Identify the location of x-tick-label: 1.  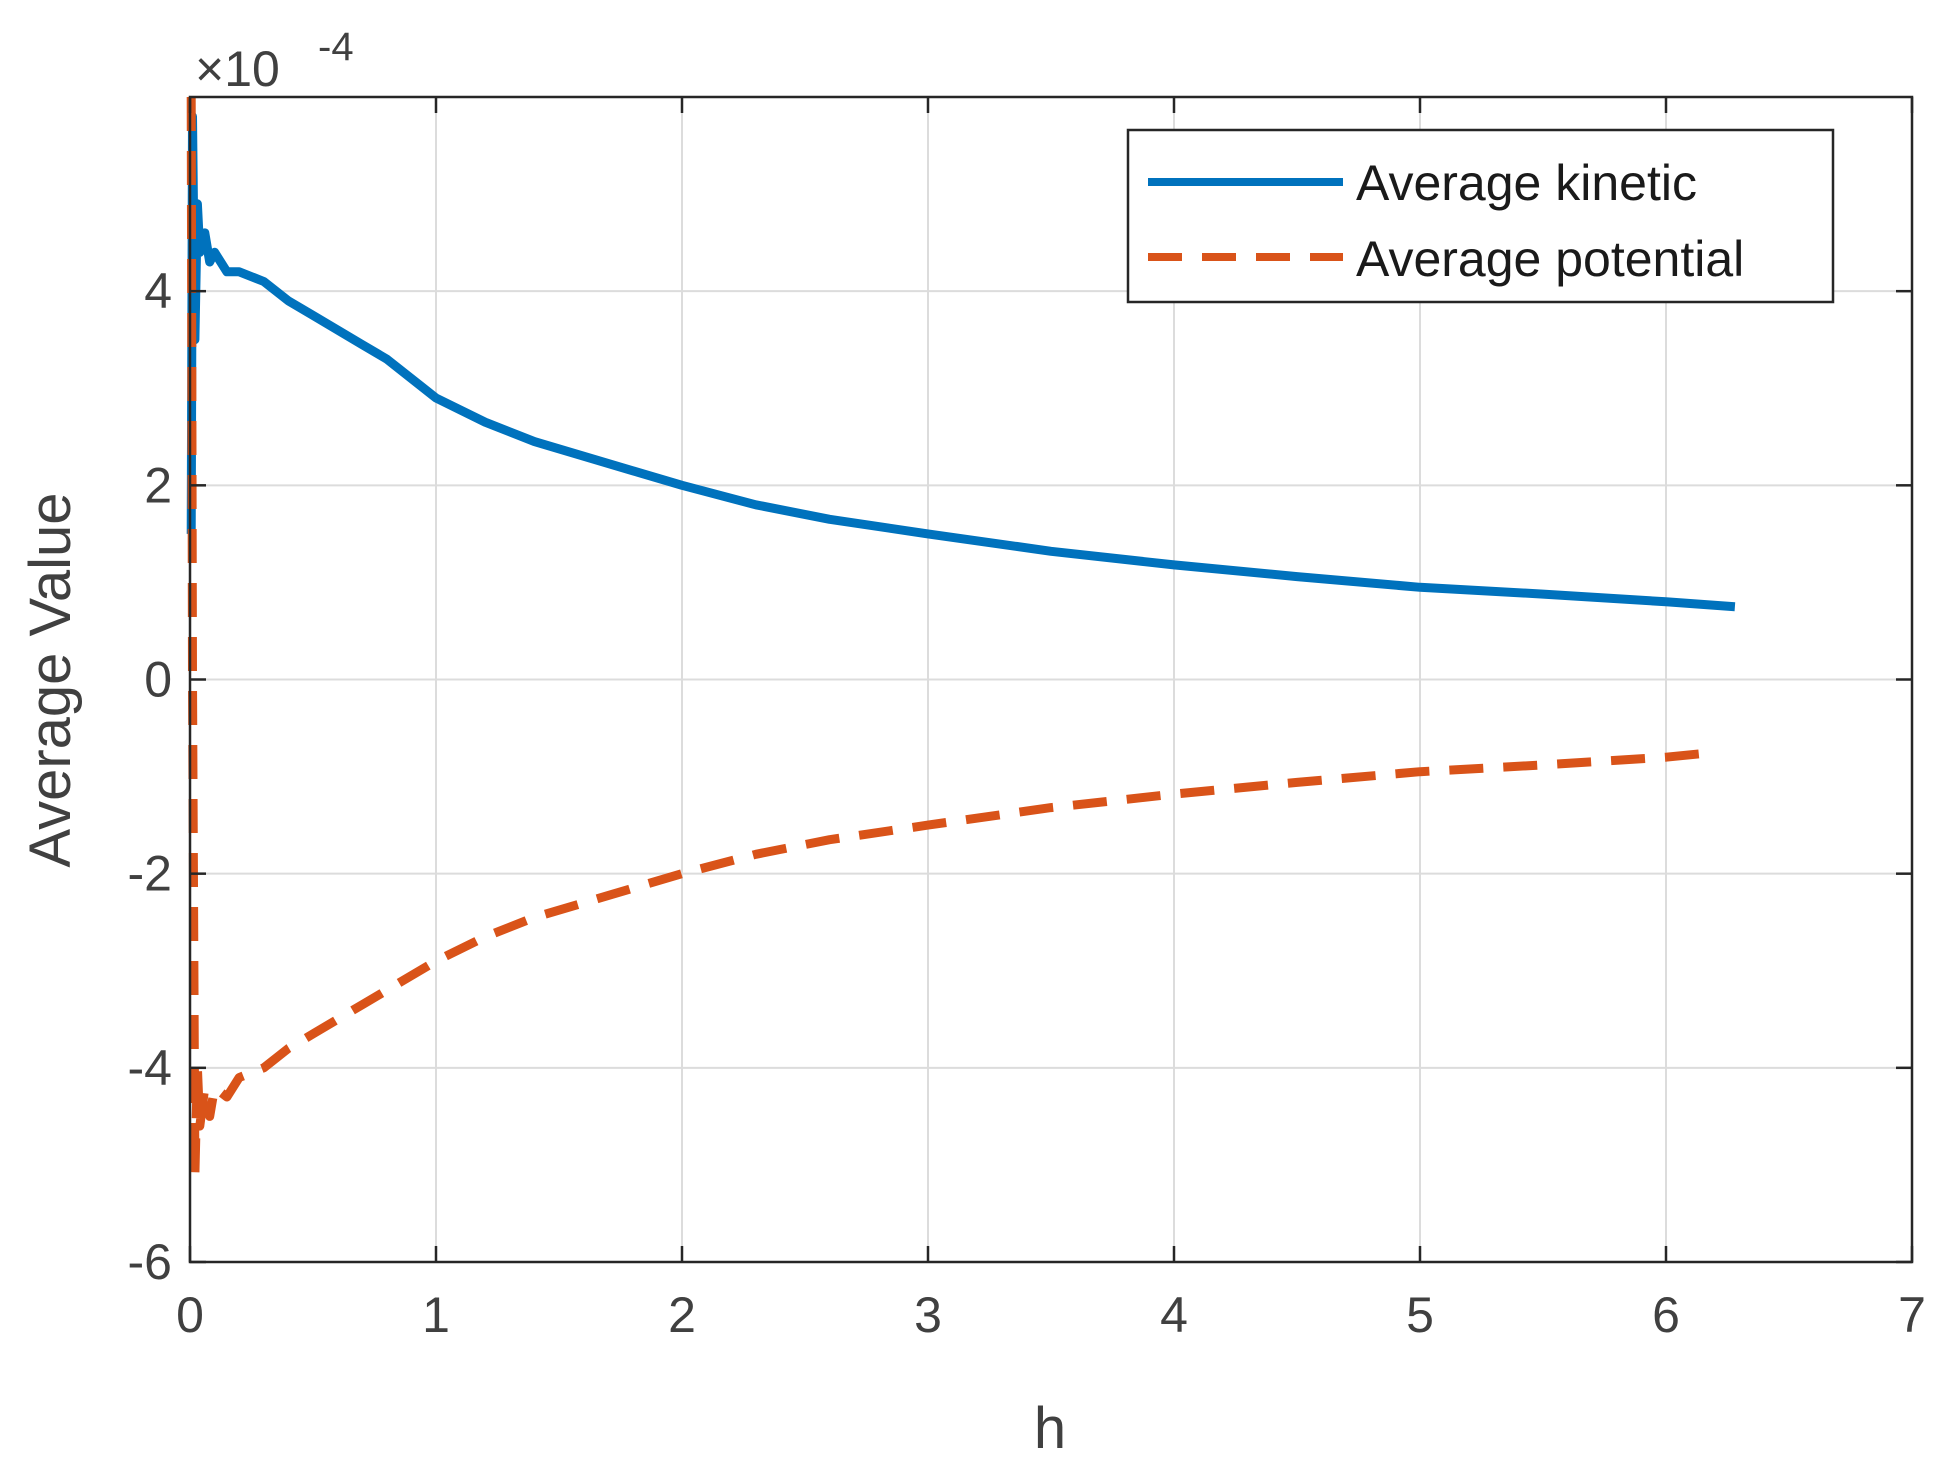
(436, 1315).